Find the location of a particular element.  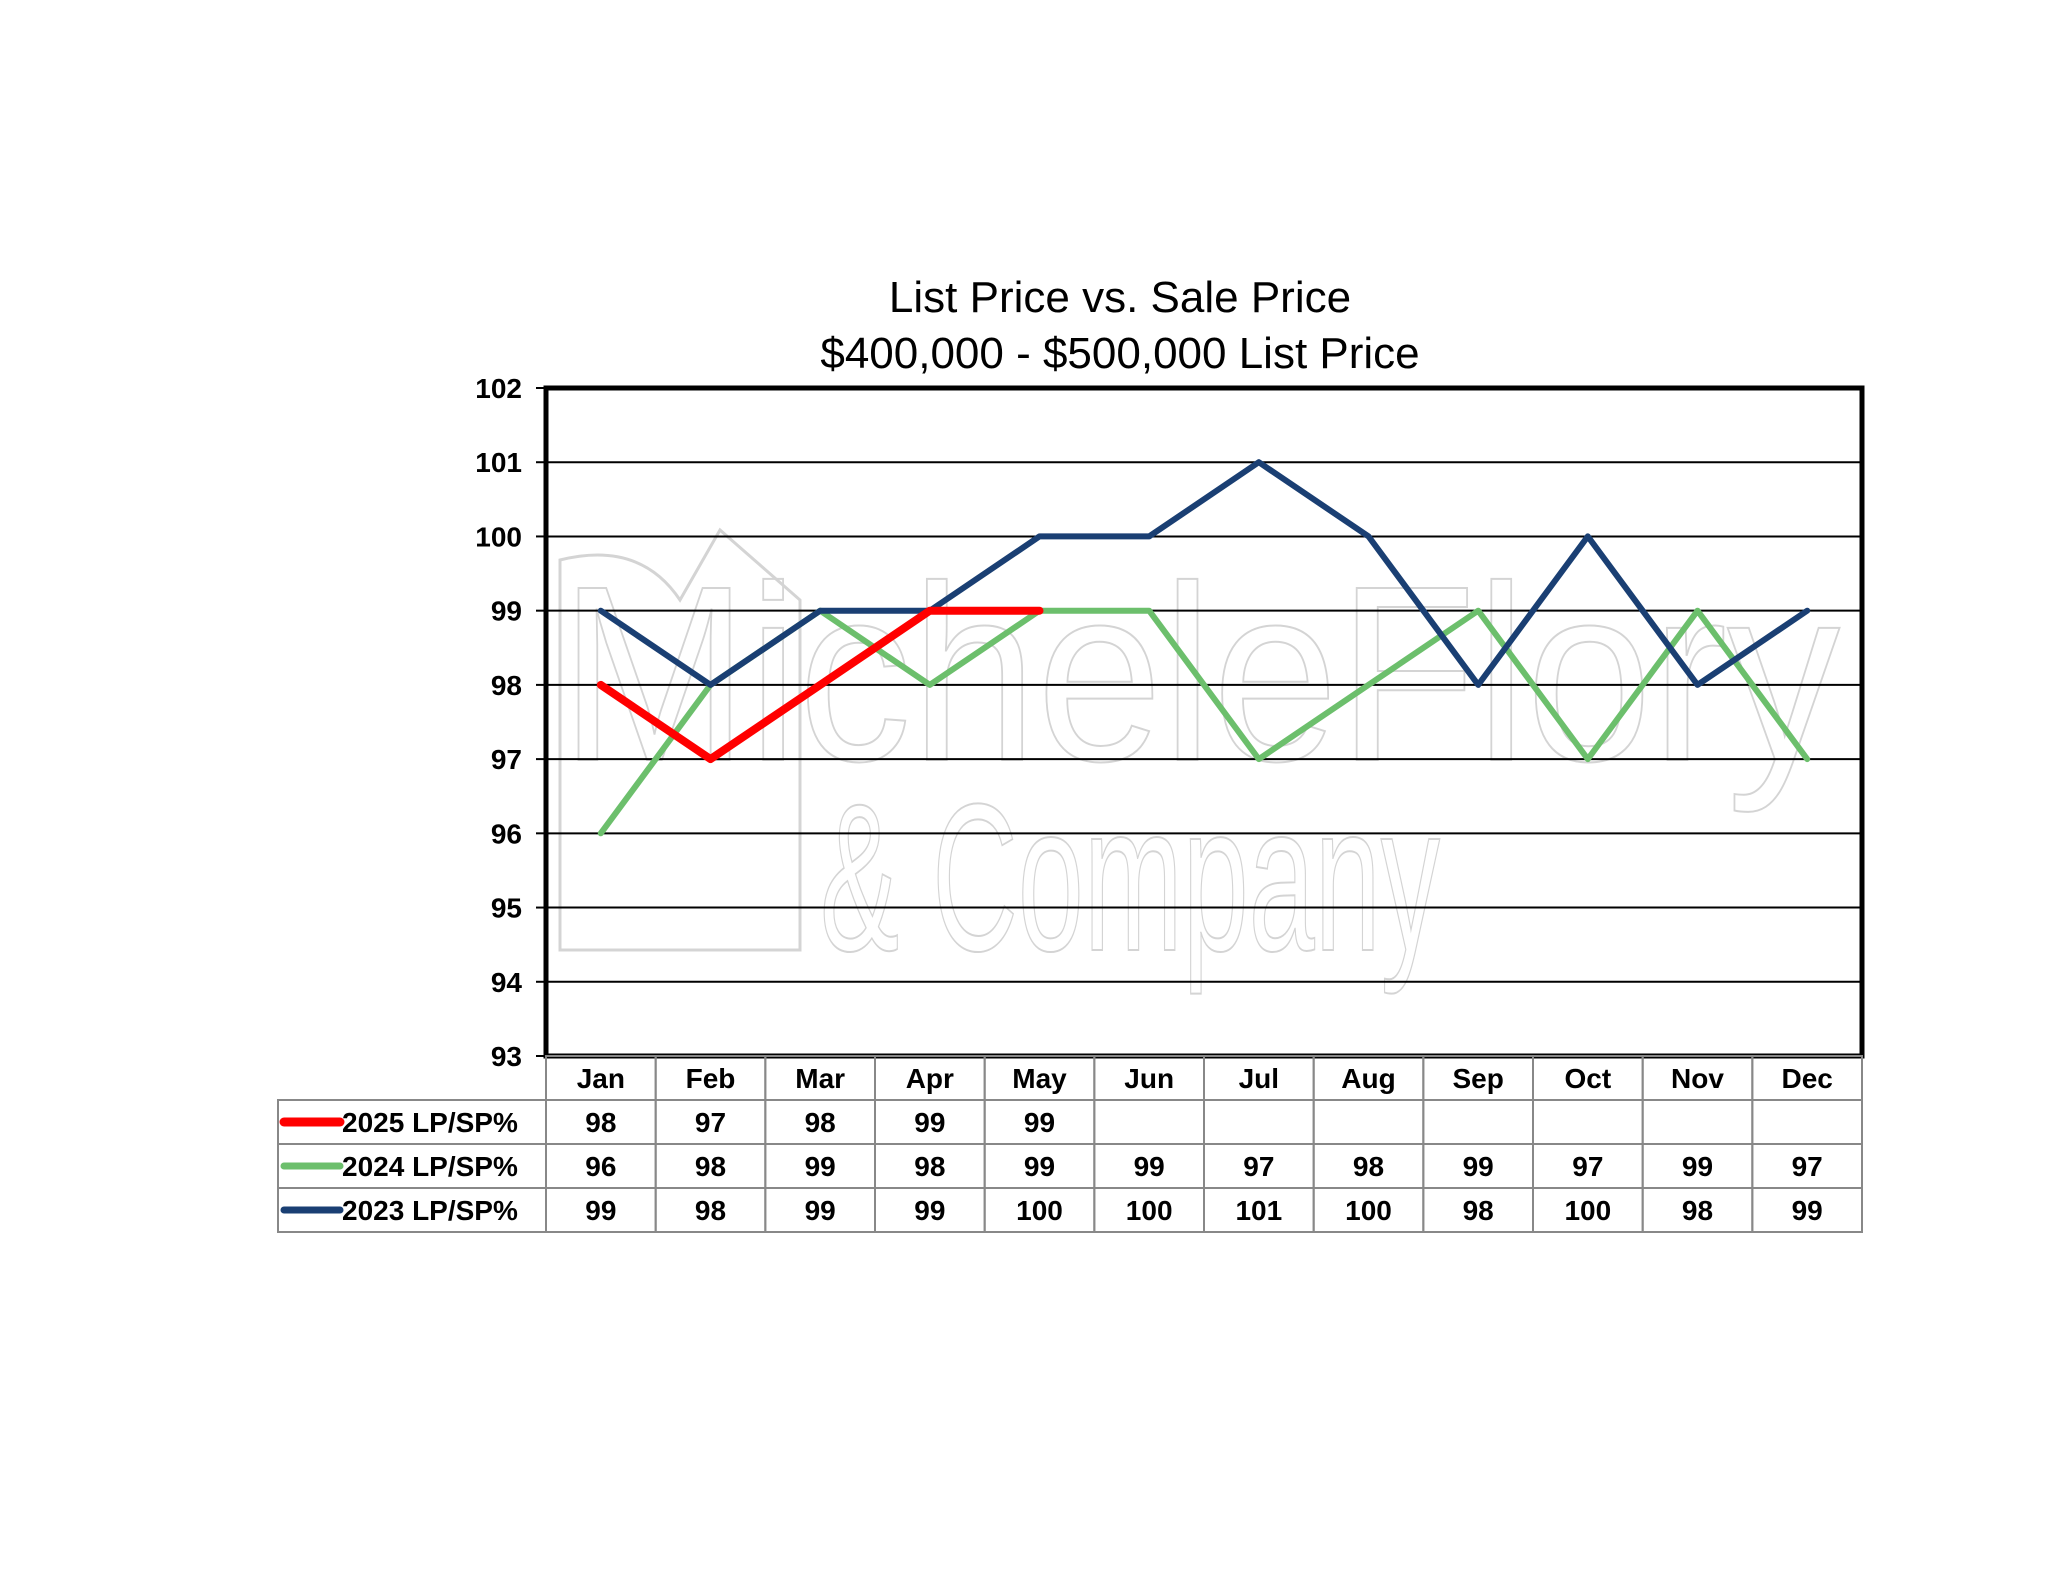

y-tick-label: 98 is located at coordinates (506, 685).